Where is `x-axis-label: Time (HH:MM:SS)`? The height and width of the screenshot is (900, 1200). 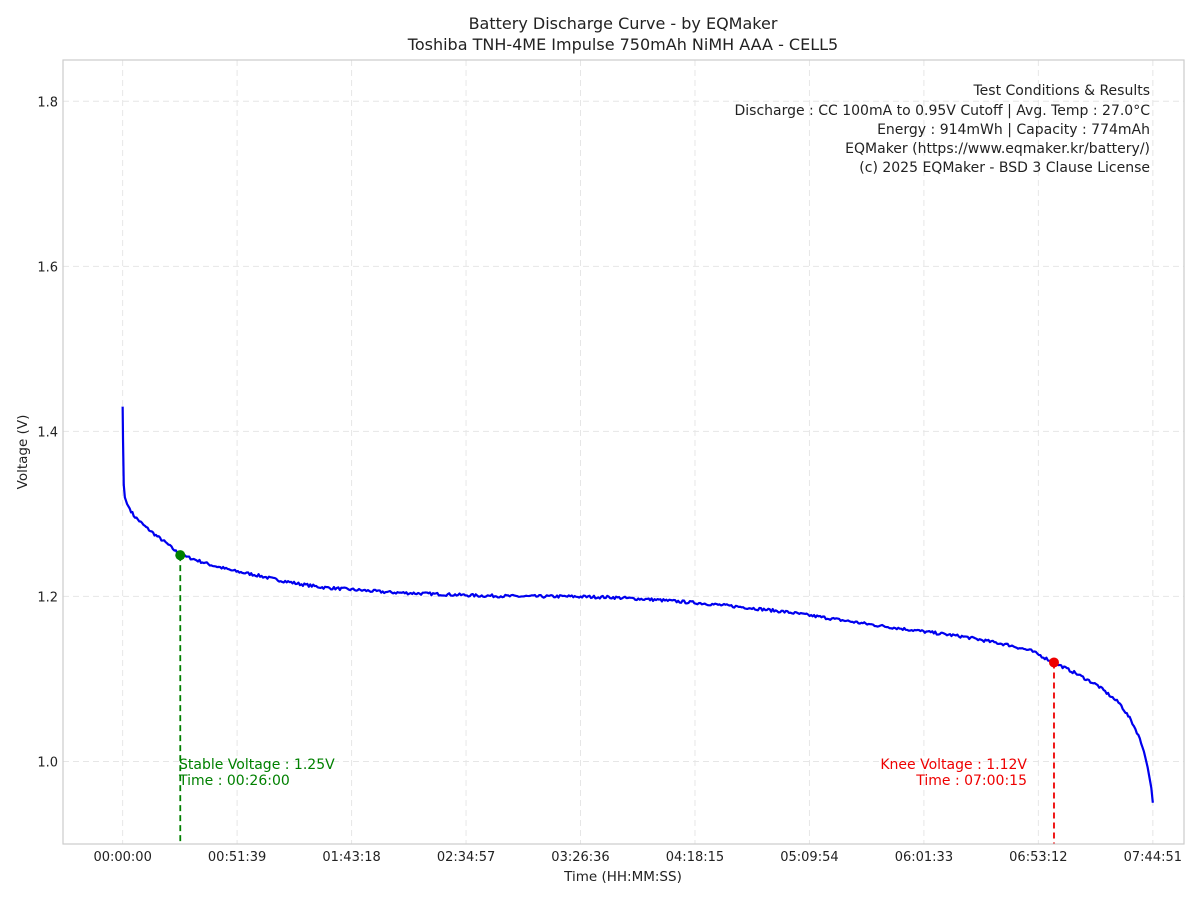
x-axis-label: Time (HH:MM:SS) is located at coordinates (622, 877).